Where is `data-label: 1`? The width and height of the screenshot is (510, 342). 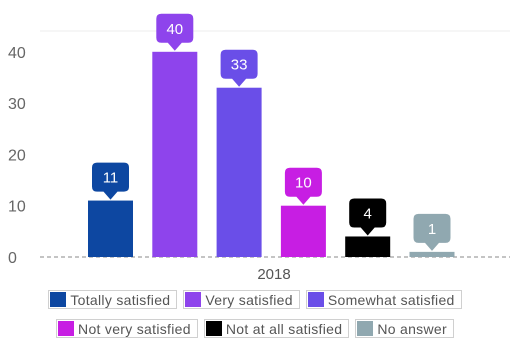 data-label: 1 is located at coordinates (432, 229).